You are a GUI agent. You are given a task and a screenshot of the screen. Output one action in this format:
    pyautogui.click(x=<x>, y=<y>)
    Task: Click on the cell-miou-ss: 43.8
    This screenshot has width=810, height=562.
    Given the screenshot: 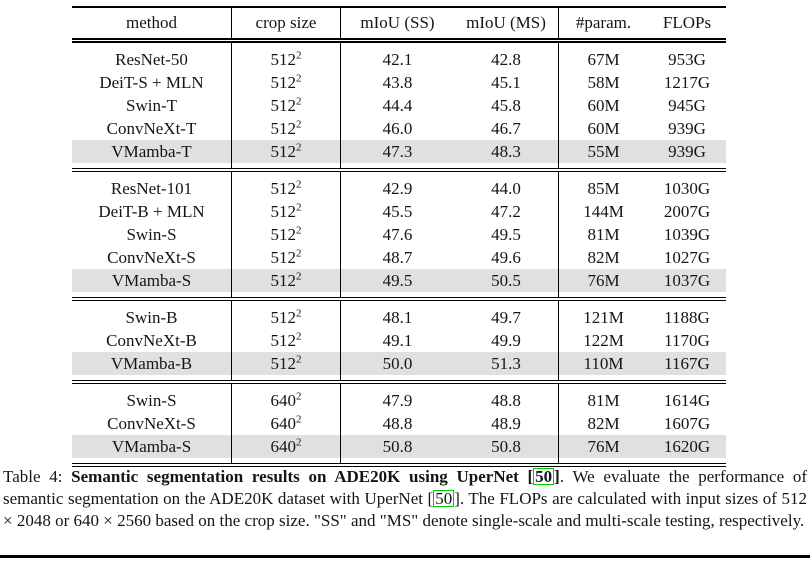 What is the action you would take?
    pyautogui.click(x=397, y=82)
    